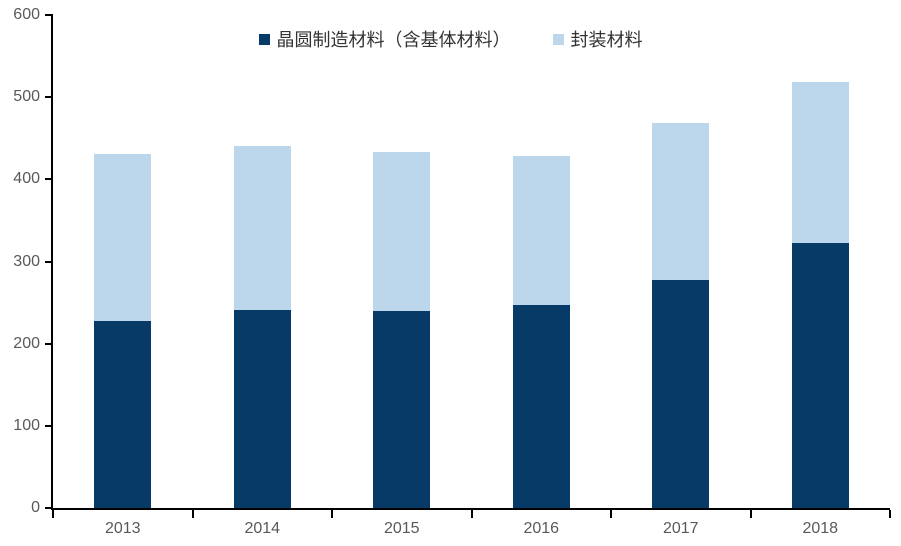 Image resolution: width=901 pixels, height=546 pixels. Describe the element at coordinates (26, 97) in the screenshot. I see `y-axis-tick-label: 500` at that location.